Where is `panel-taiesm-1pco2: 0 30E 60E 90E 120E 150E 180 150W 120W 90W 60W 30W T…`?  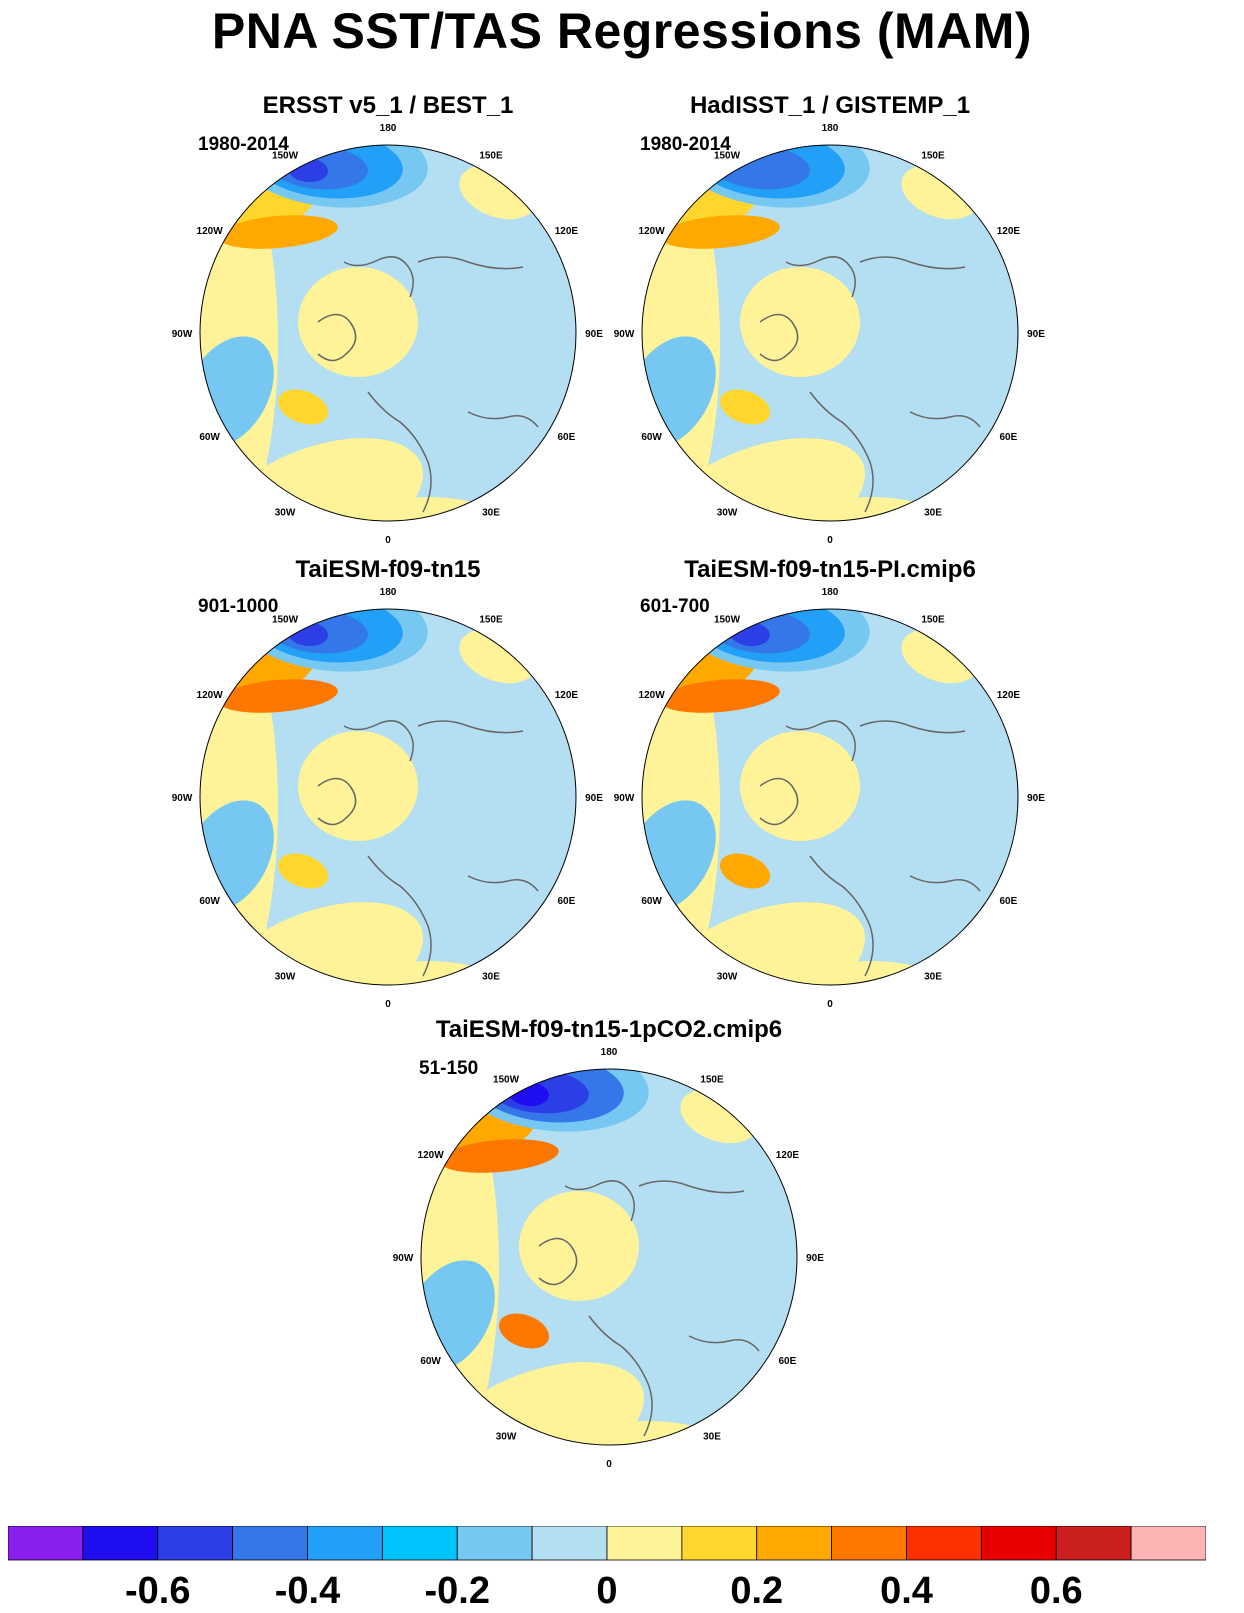
panel-taiesm-1pco2: 0 30E 60E 90E 120E 150E 180 150W 120W 90W 60W 30W T… is located at coordinates (609, 1243).